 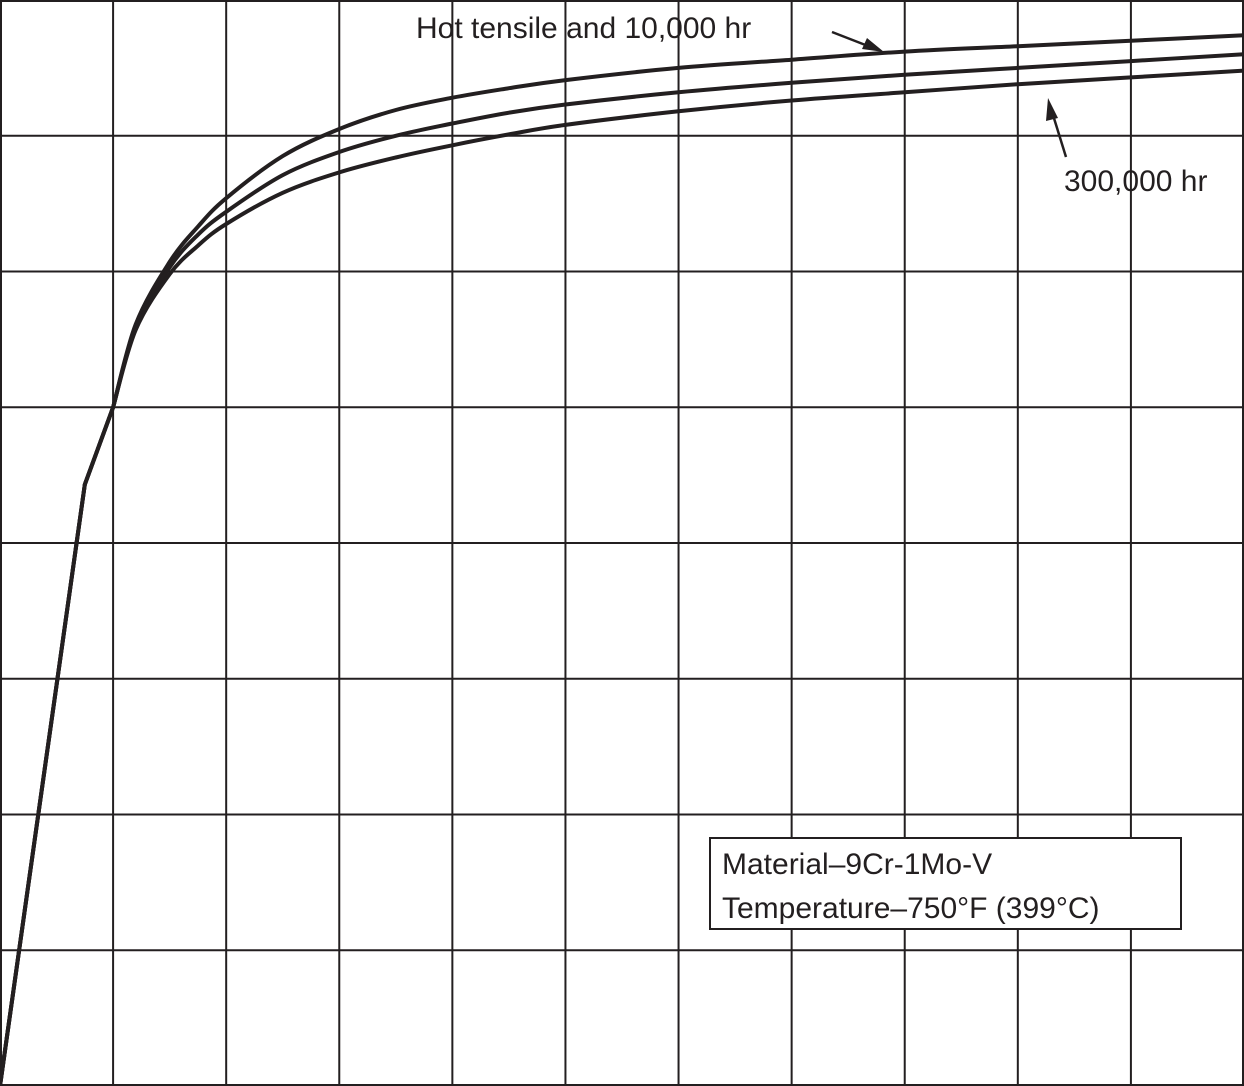 What do you see at coordinates (583, 28) in the screenshot?
I see `annotation-hot-tensile-label: Hot tensile and 10,000 hr` at bounding box center [583, 28].